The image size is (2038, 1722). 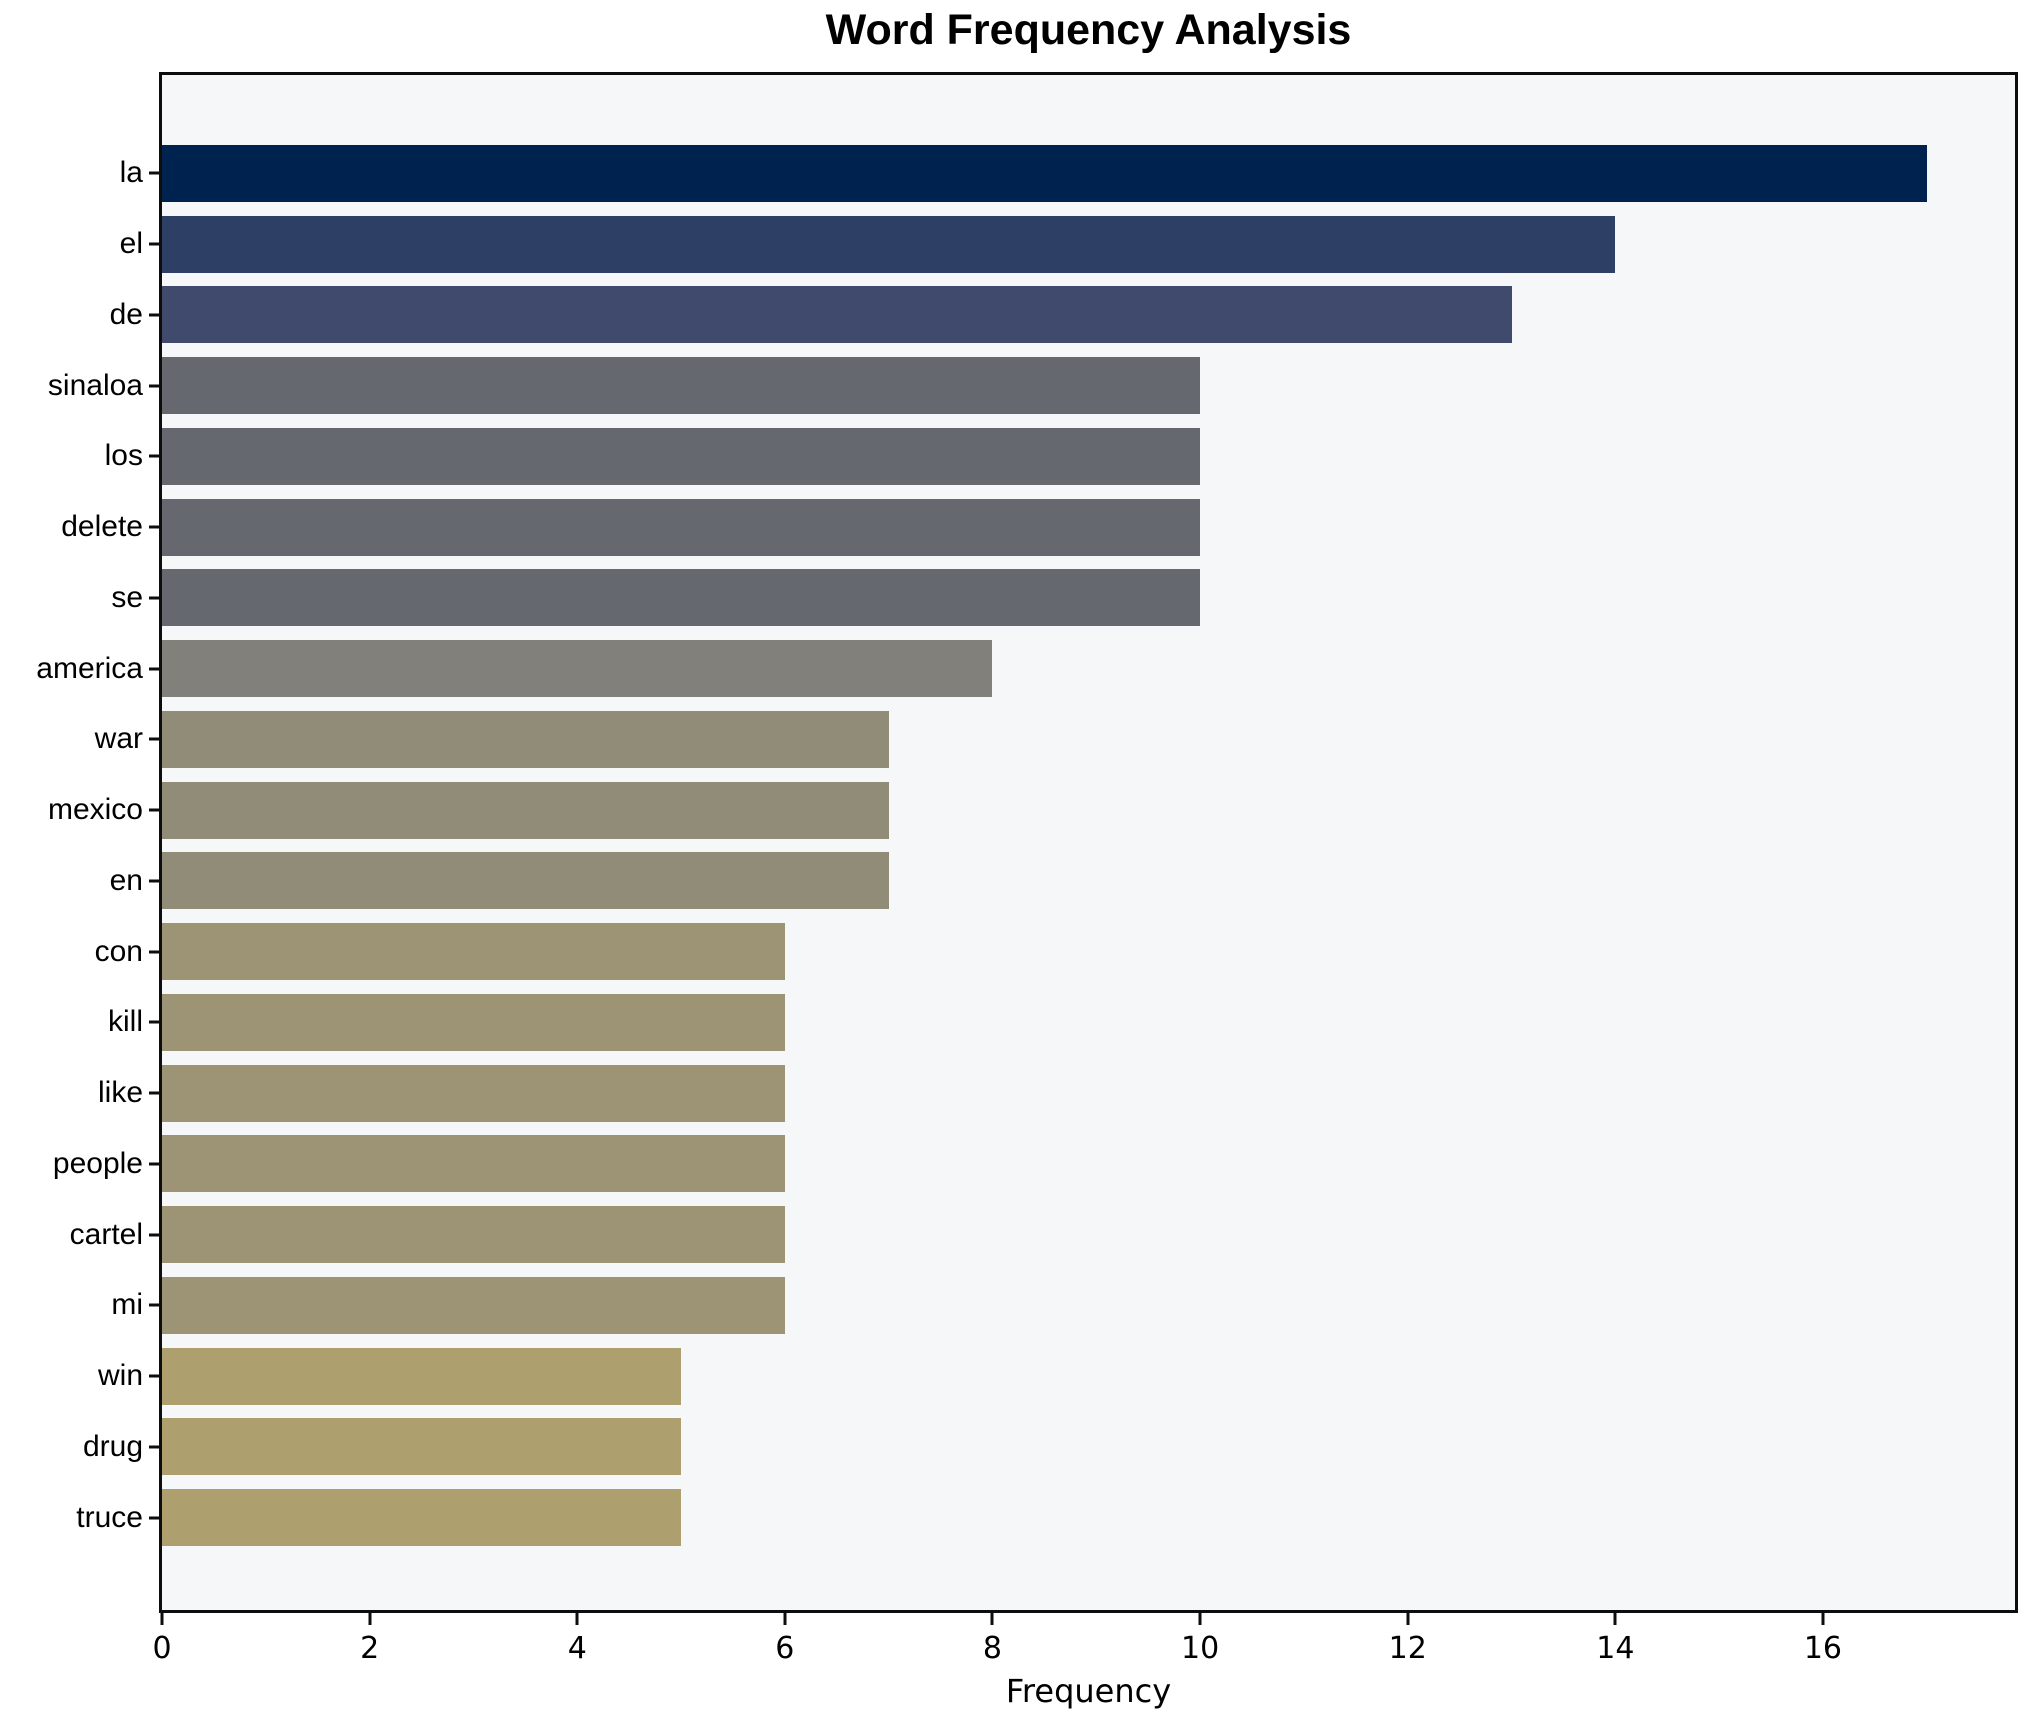 What do you see at coordinates (992, 1648) in the screenshot?
I see `x-tick-label: 8` at bounding box center [992, 1648].